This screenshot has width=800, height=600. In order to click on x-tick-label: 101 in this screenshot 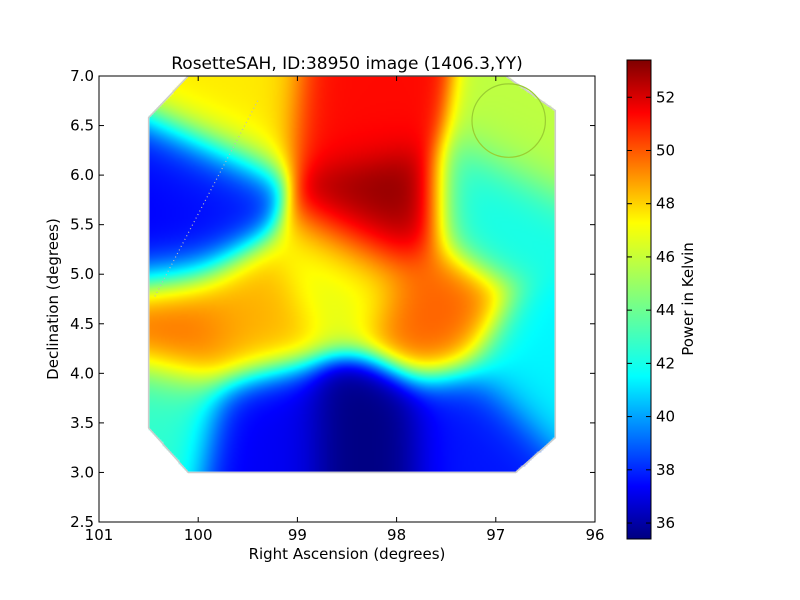, I will do `click(99, 535)`.